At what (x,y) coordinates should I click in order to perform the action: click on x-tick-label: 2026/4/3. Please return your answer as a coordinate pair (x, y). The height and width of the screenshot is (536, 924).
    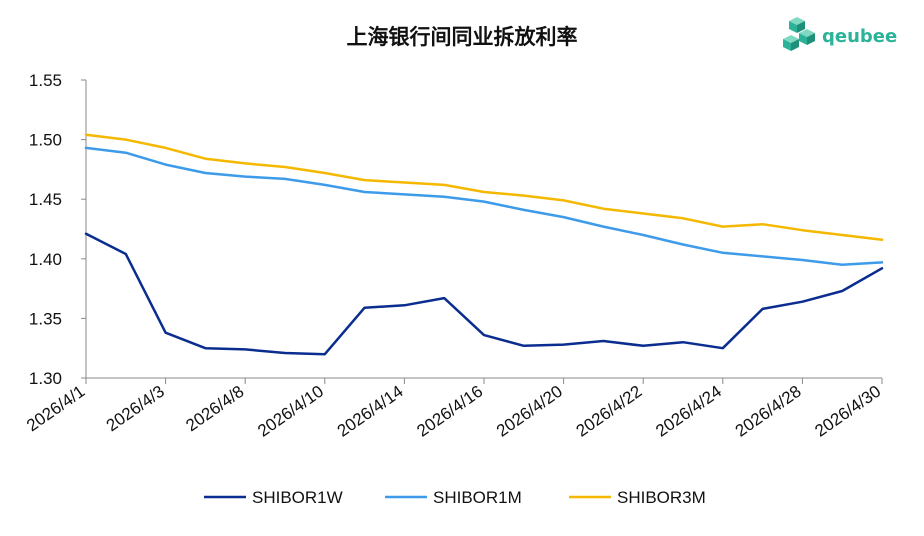
    Looking at the image, I should click on (135, 409).